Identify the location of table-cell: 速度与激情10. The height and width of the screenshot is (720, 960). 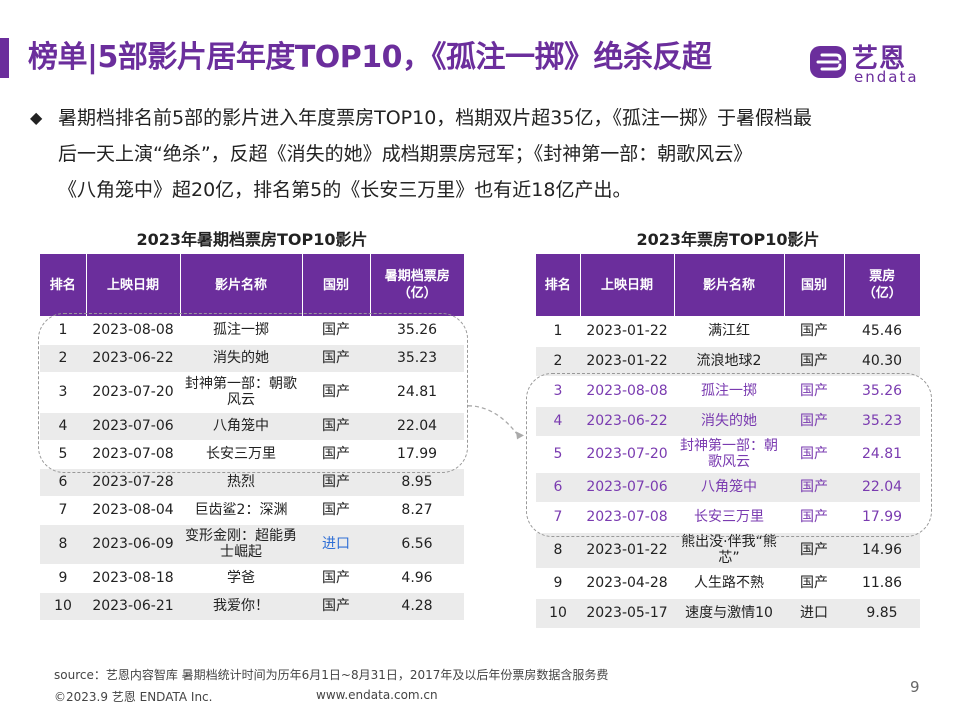
(729, 613).